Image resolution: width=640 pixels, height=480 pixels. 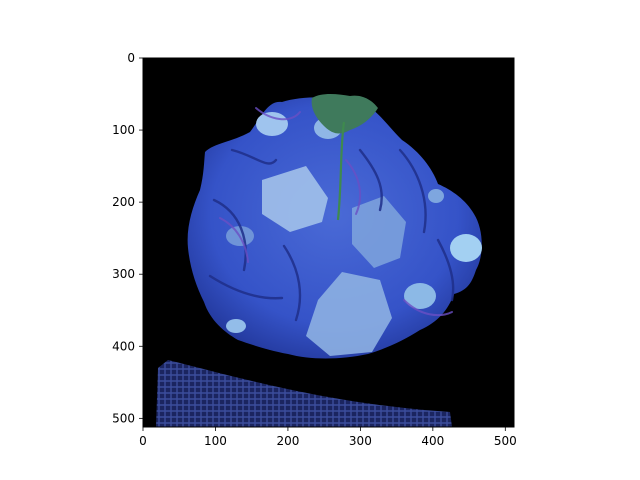 I want to click on y-tick-label: 500, so click(x=123, y=418).